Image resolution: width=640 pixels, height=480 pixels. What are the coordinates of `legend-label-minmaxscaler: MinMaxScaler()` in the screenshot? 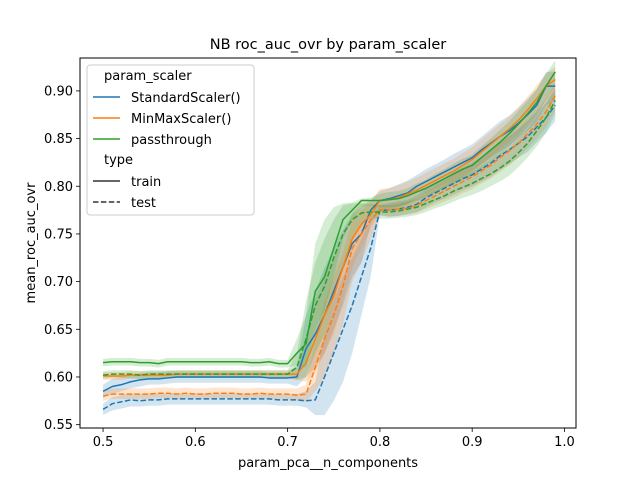 It's located at (181, 119).